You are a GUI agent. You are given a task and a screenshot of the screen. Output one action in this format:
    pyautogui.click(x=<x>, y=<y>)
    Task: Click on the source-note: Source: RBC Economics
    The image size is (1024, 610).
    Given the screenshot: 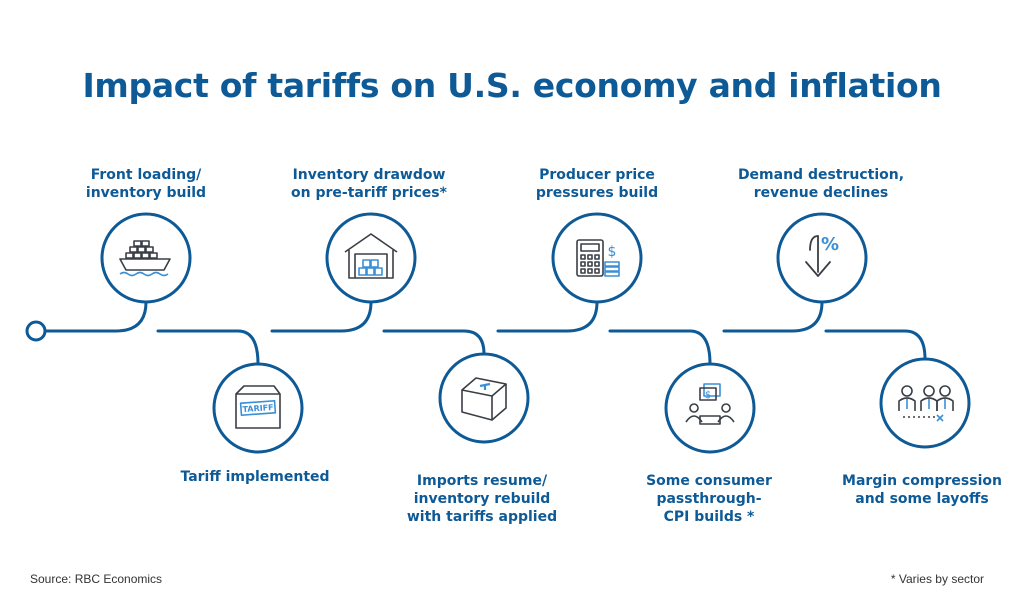 What is the action you would take?
    pyautogui.click(x=96, y=579)
    